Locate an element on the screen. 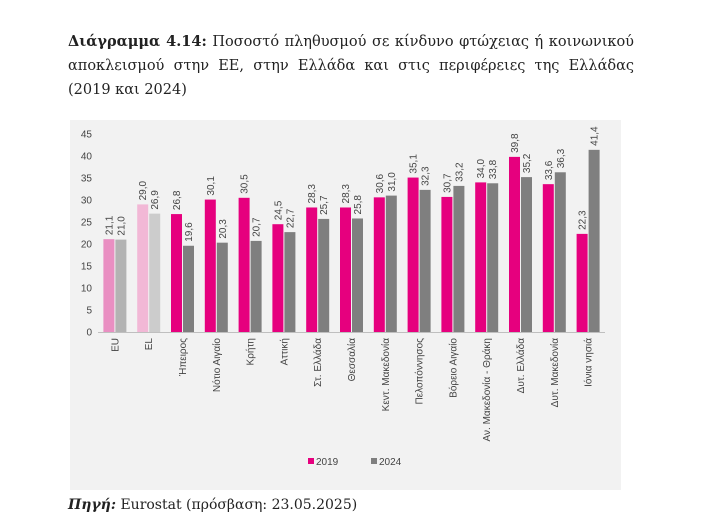 This screenshot has width=708, height=523. data-label: 30,6 is located at coordinates (380, 183).